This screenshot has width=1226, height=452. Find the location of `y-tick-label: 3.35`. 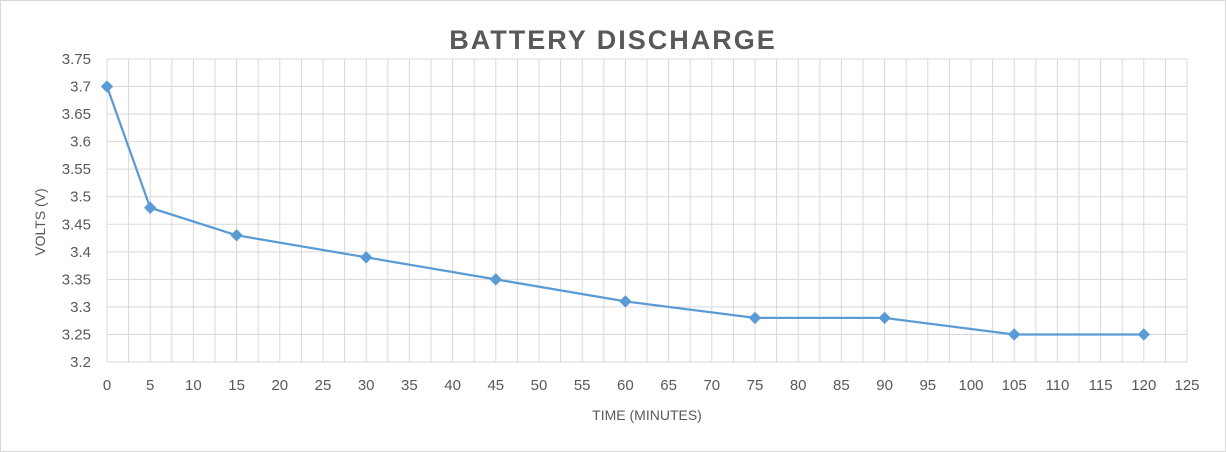

y-tick-label: 3.35 is located at coordinates (76, 279).